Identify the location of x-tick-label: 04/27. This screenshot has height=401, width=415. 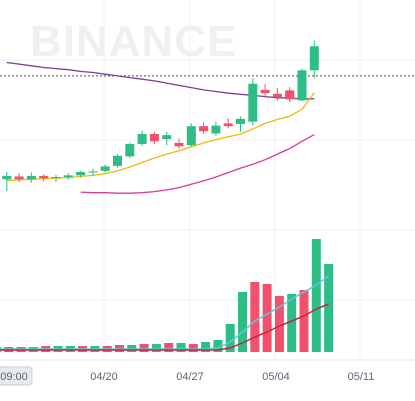
(190, 377).